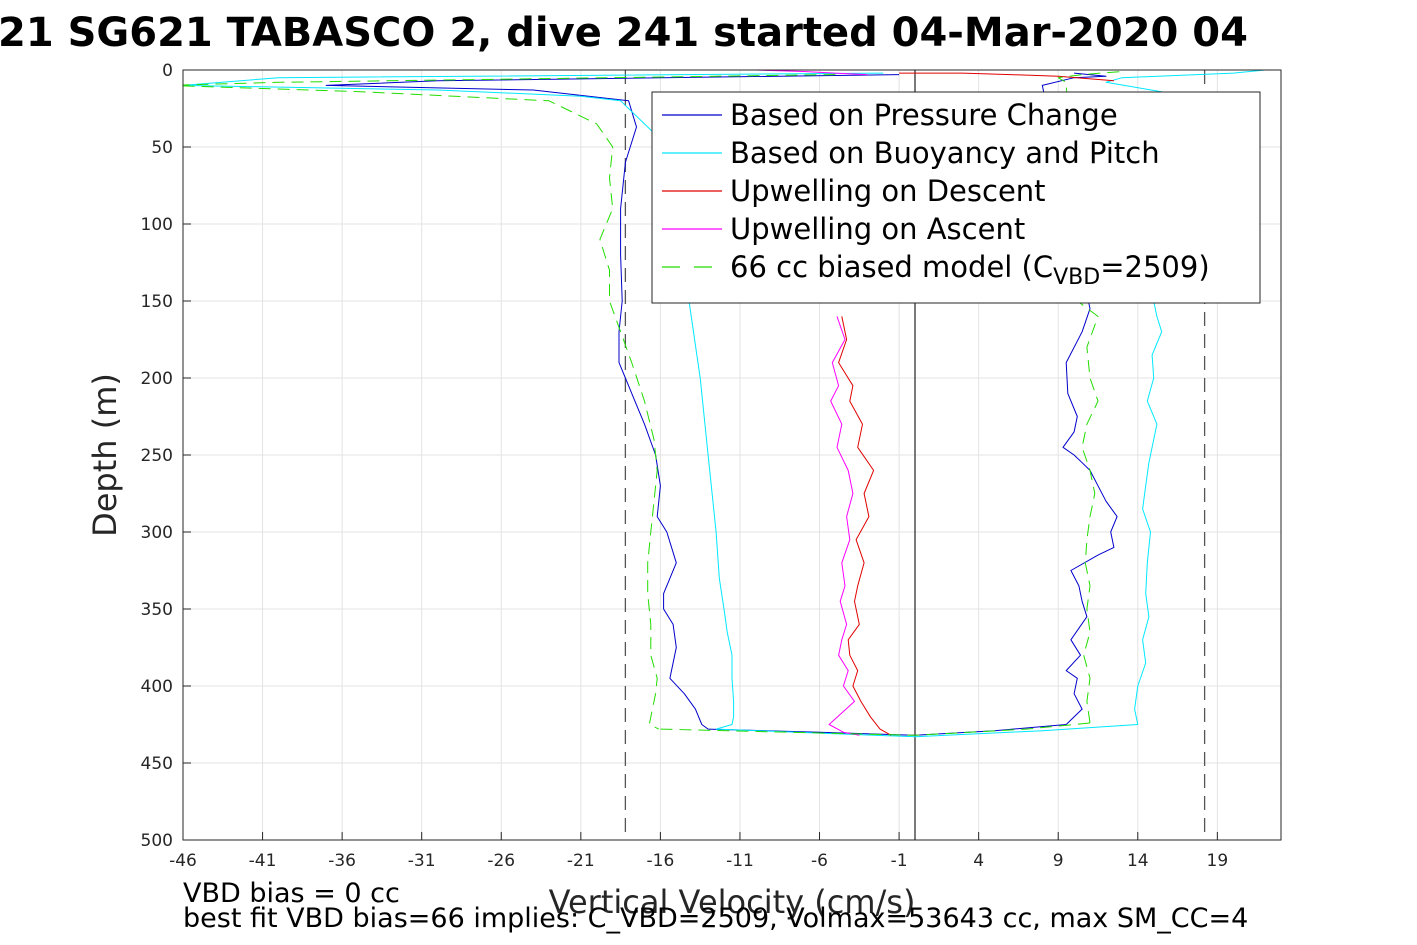 The image size is (1417, 945). What do you see at coordinates (157, 841) in the screenshot?
I see `y-tick-label-10: 500` at bounding box center [157, 841].